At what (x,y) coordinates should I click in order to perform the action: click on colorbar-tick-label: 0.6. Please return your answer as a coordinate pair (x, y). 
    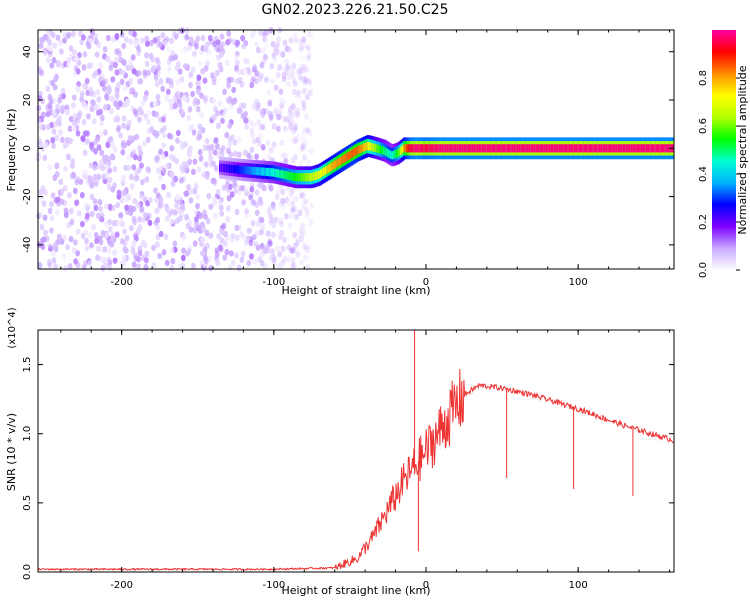
    Looking at the image, I should click on (703, 126).